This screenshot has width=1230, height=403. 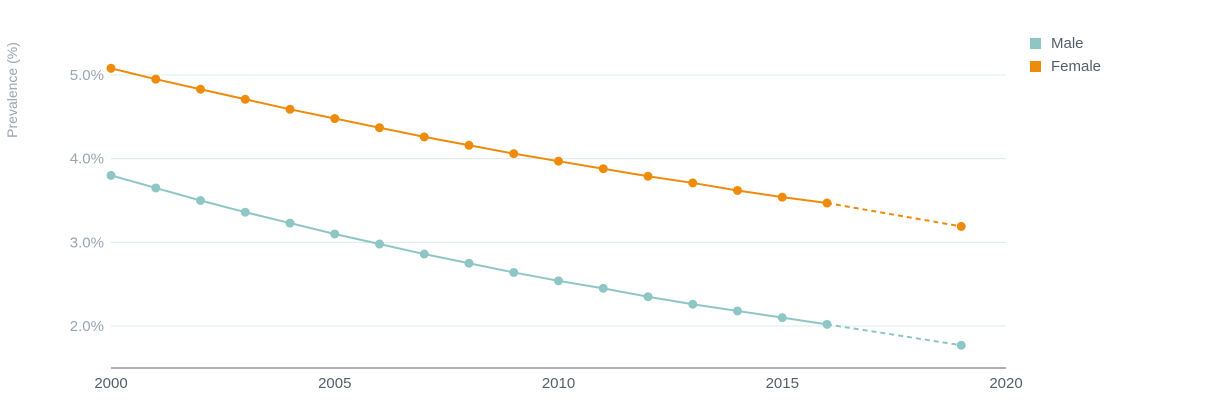 I want to click on legend-swatch-female, so click(x=1035, y=66).